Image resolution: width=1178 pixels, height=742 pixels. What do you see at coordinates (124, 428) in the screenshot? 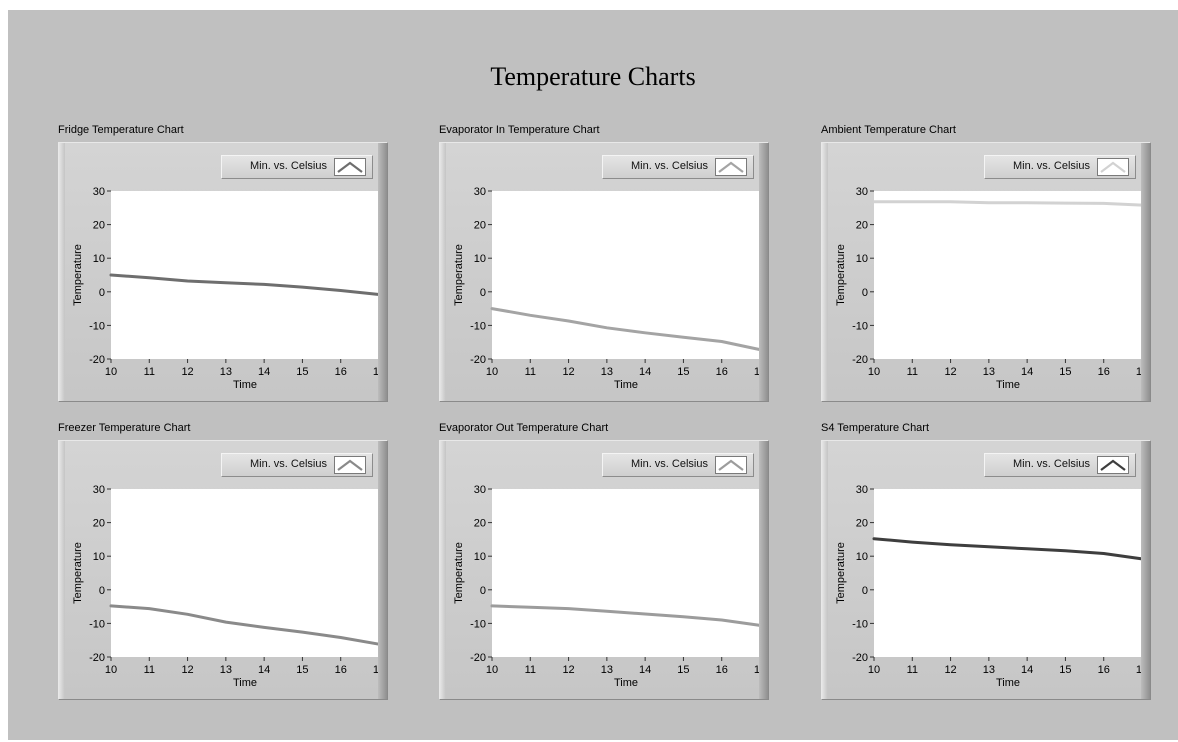
I see `chart-title: Freezer Temperature Chart` at bounding box center [124, 428].